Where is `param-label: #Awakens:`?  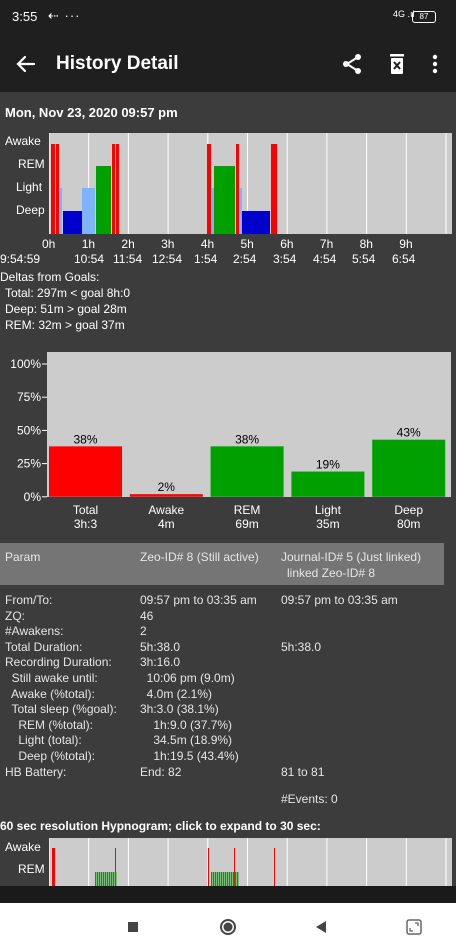
param-label: #Awakens: is located at coordinates (34, 631).